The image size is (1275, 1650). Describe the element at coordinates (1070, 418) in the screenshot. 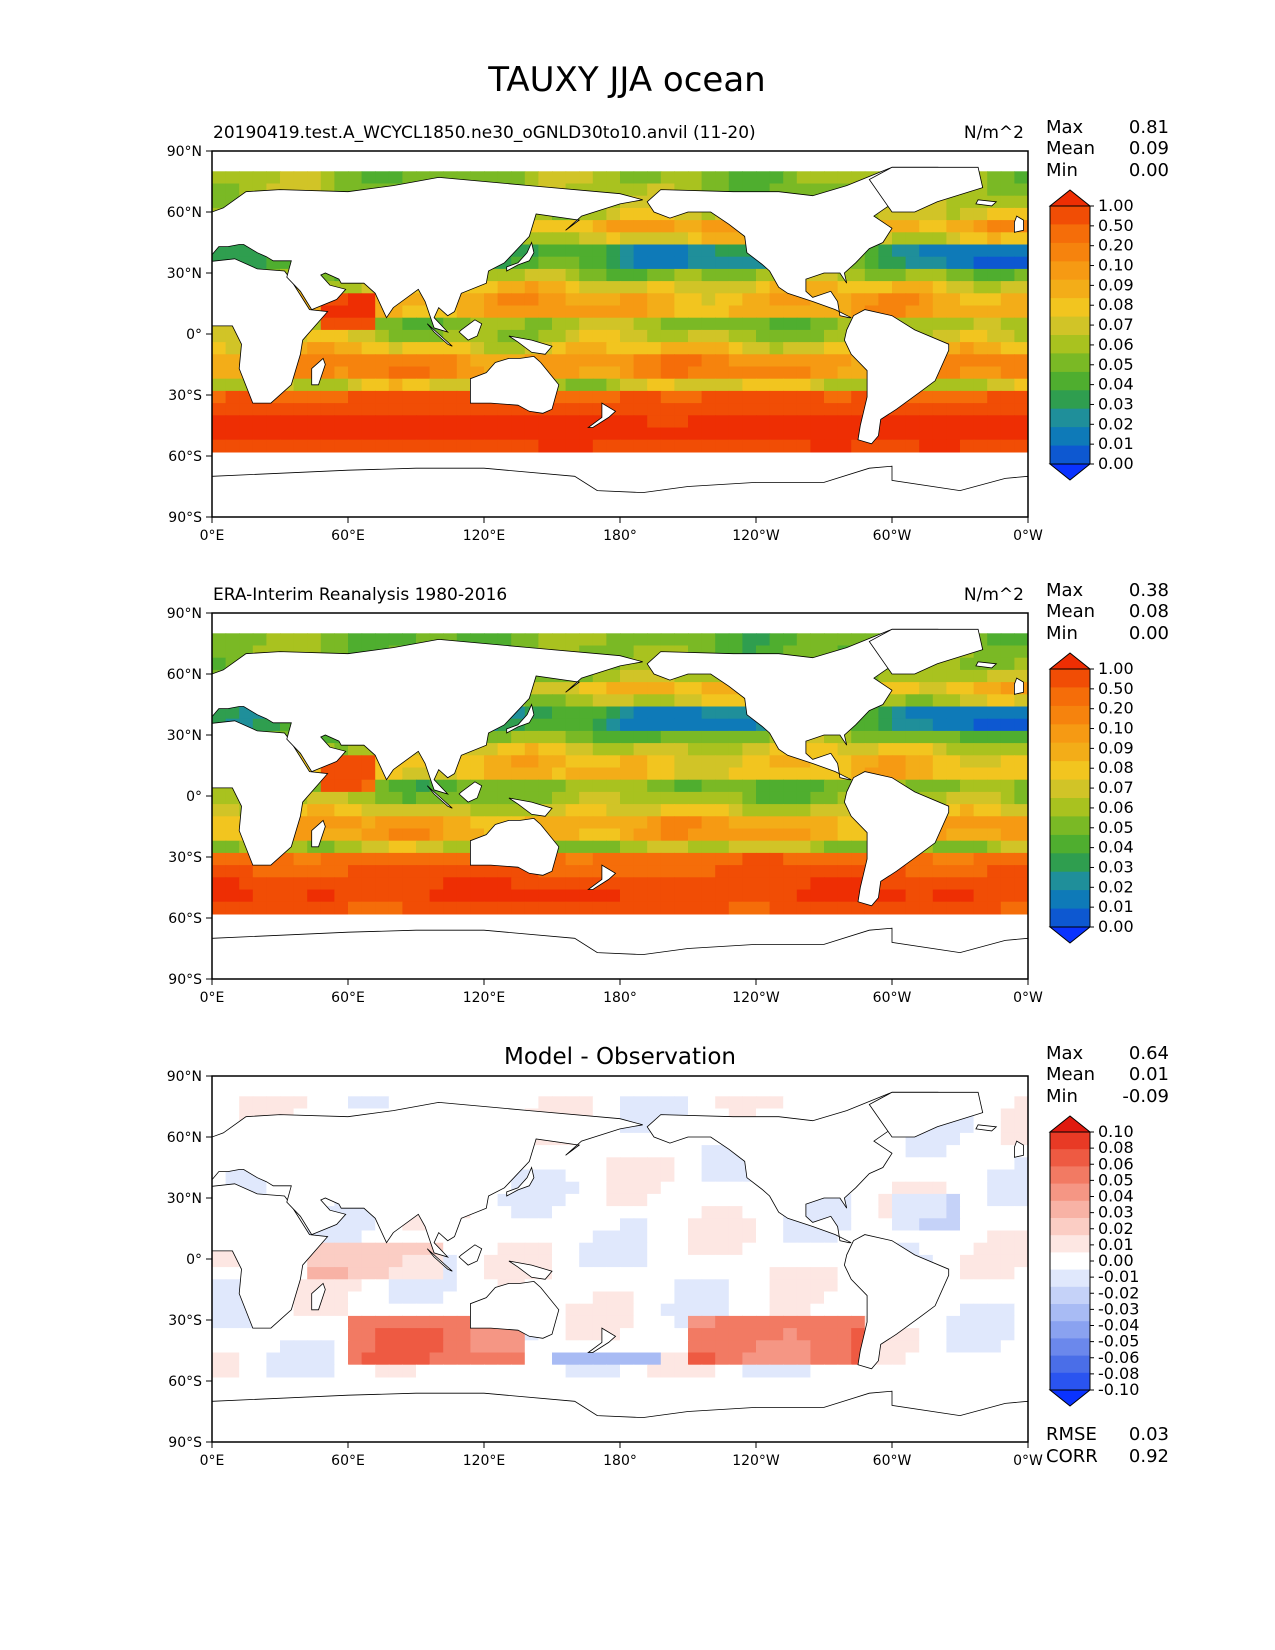

I see `colorbar-swatch` at that location.